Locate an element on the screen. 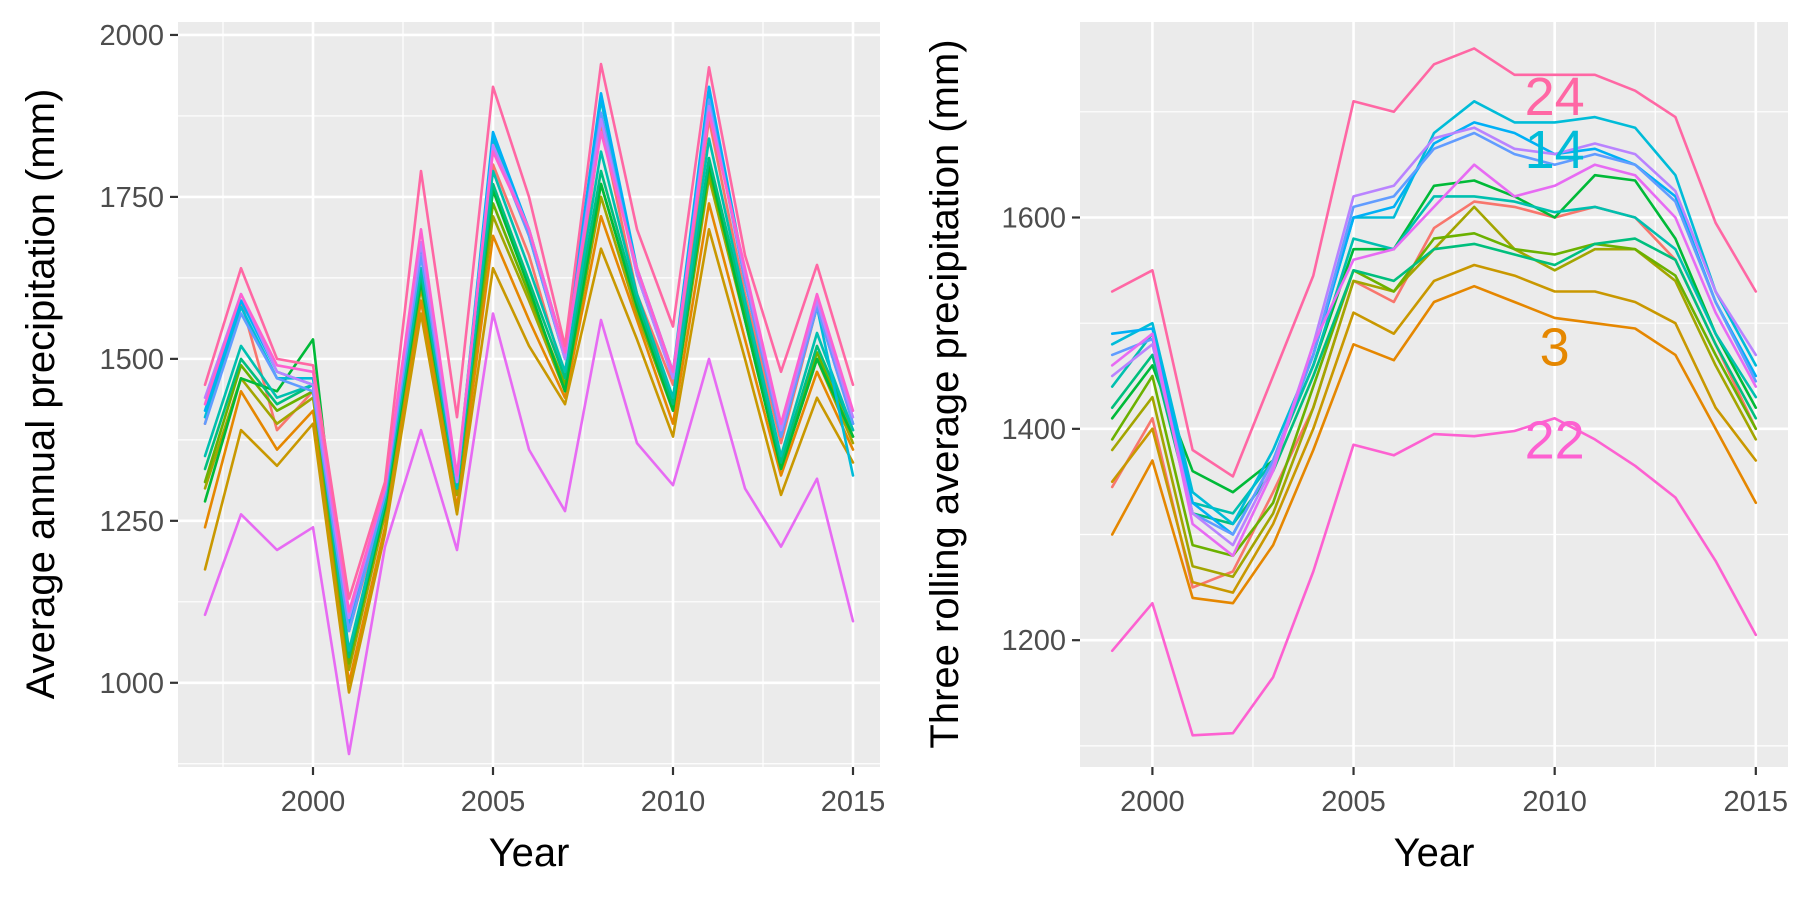 The width and height of the screenshot is (1800, 900). left-x-tick-label: 2005 is located at coordinates (493, 802).